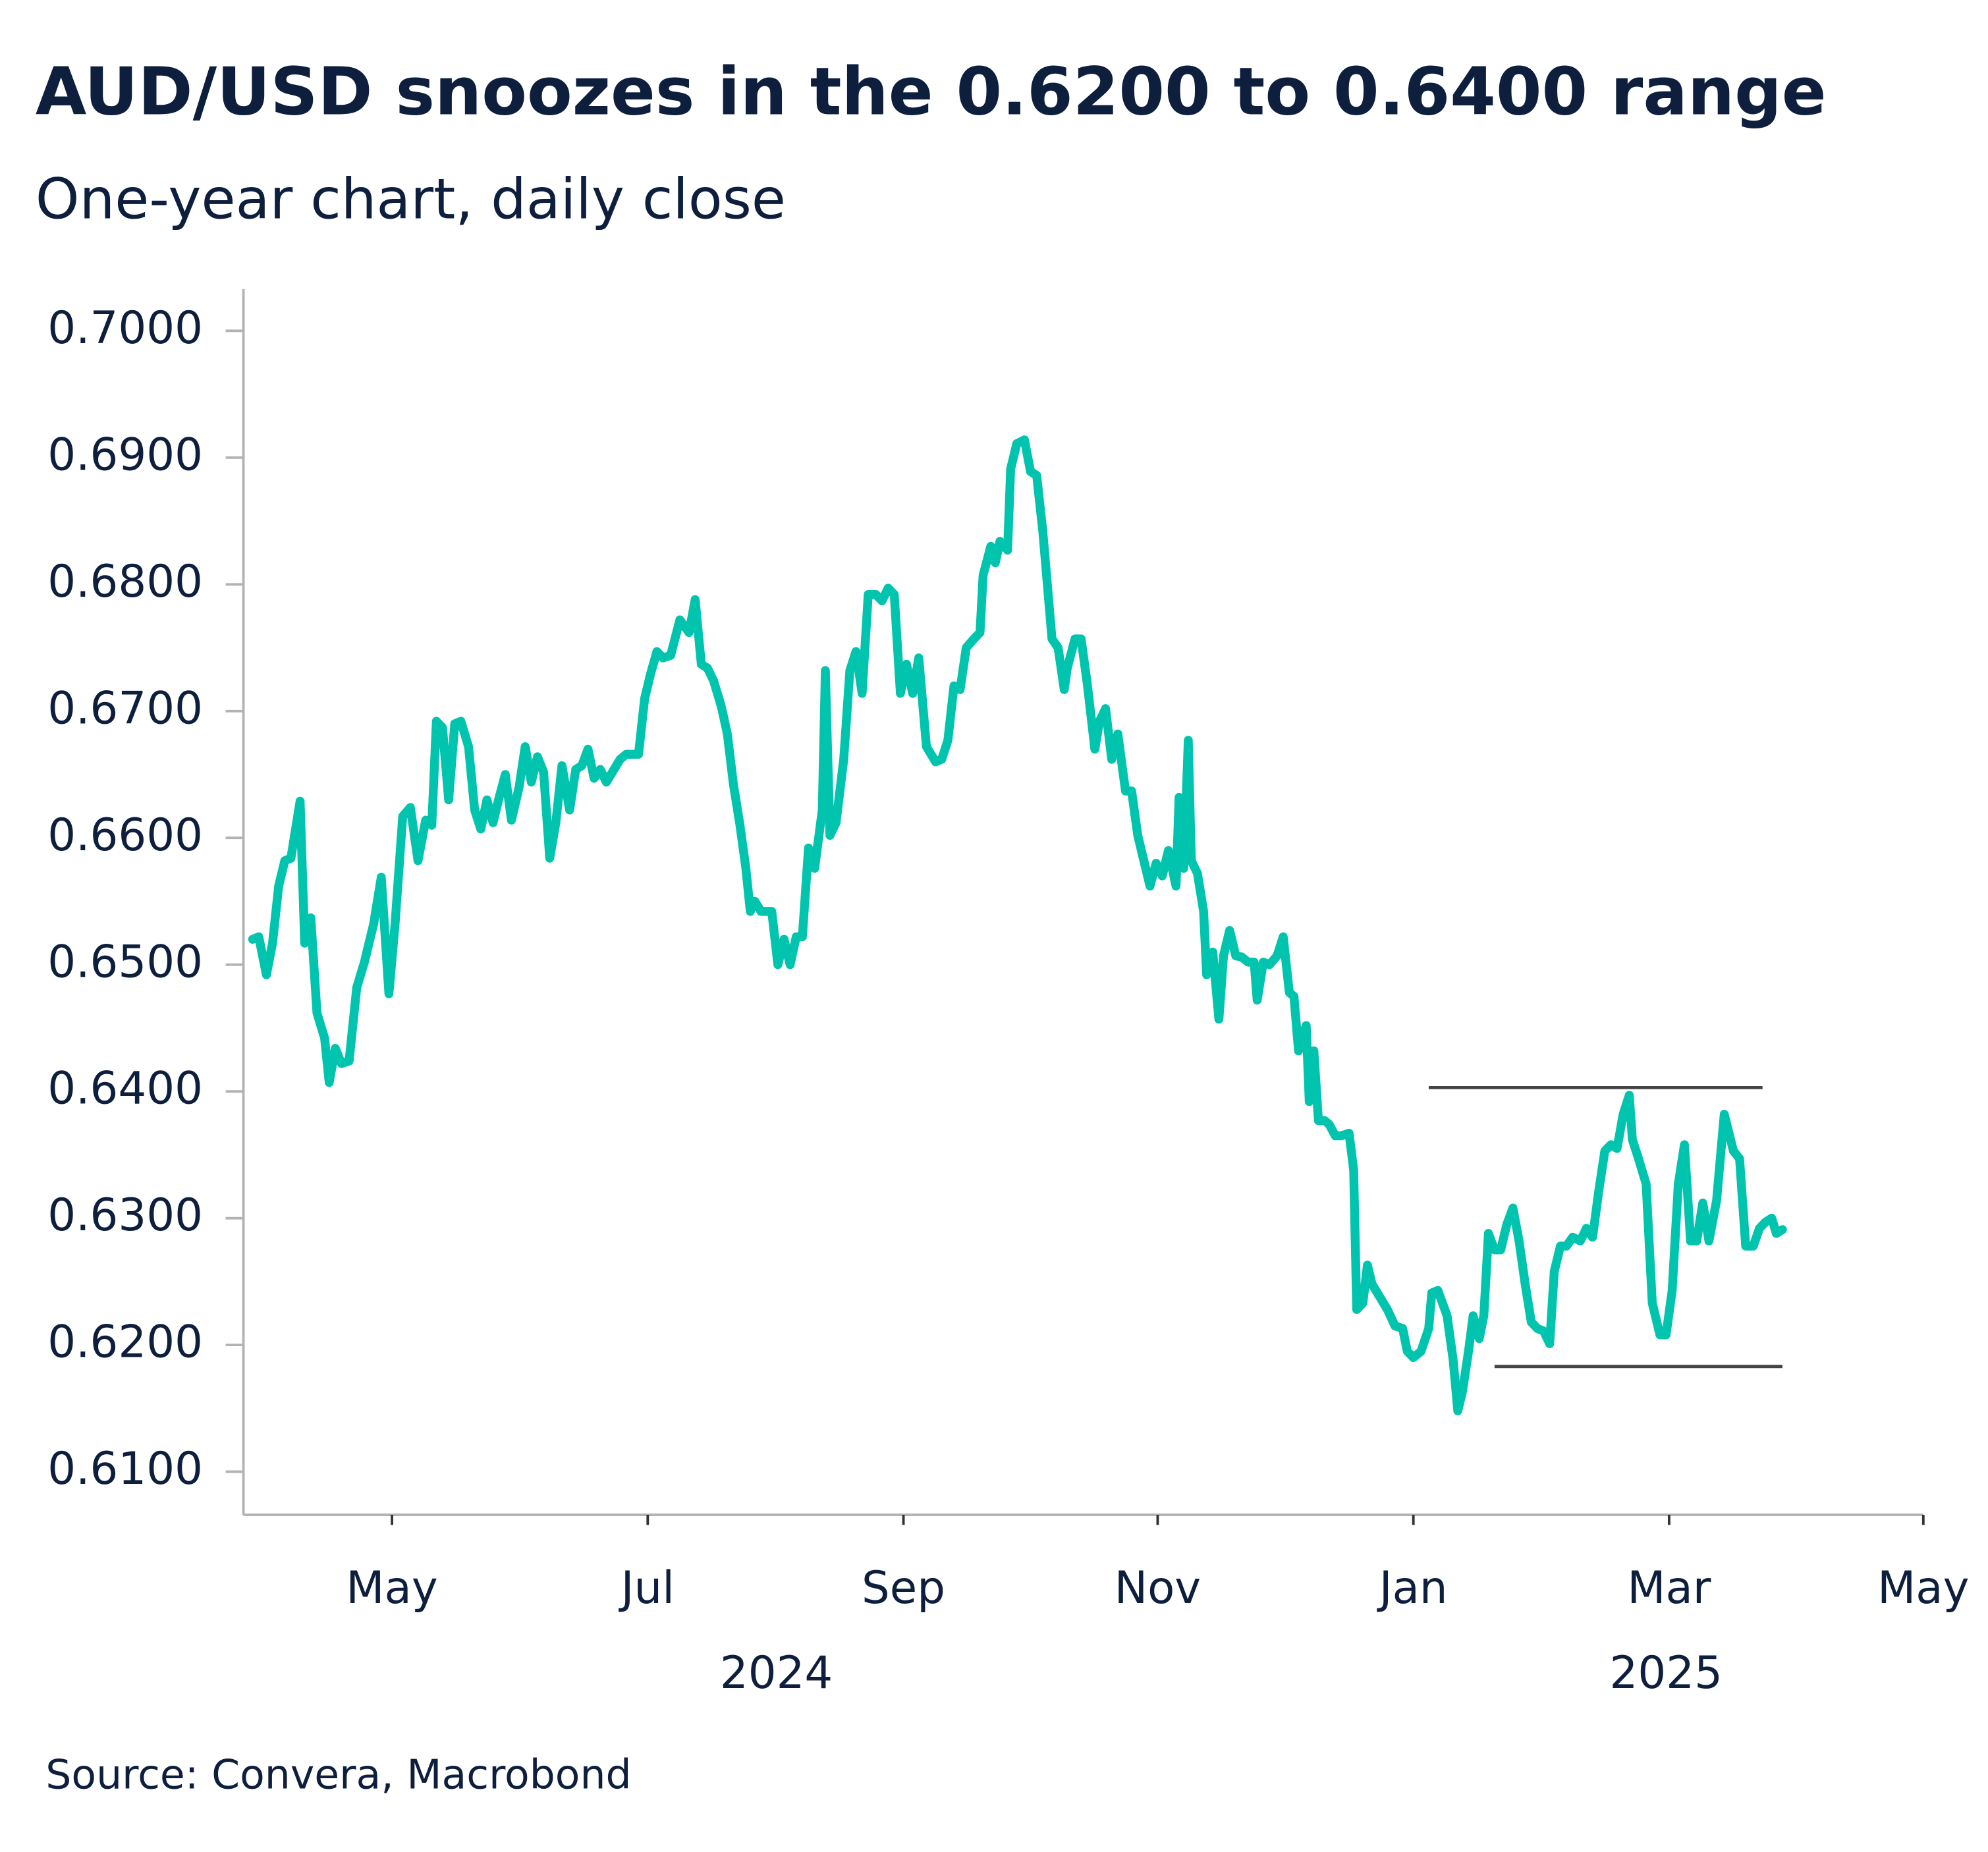 The height and width of the screenshot is (1852, 1988). What do you see at coordinates (125, 454) in the screenshot?
I see `y-tick-label: 0.6900` at bounding box center [125, 454].